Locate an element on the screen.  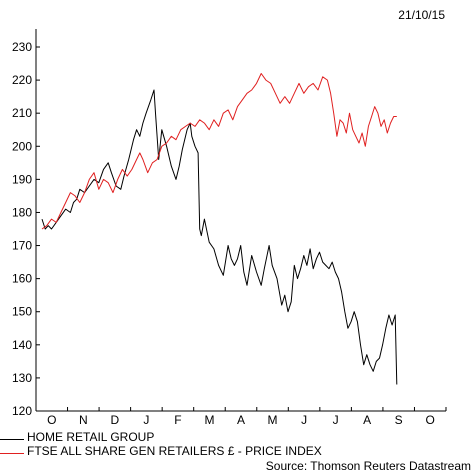
y-tick-label: 190 is located at coordinates (22, 179).